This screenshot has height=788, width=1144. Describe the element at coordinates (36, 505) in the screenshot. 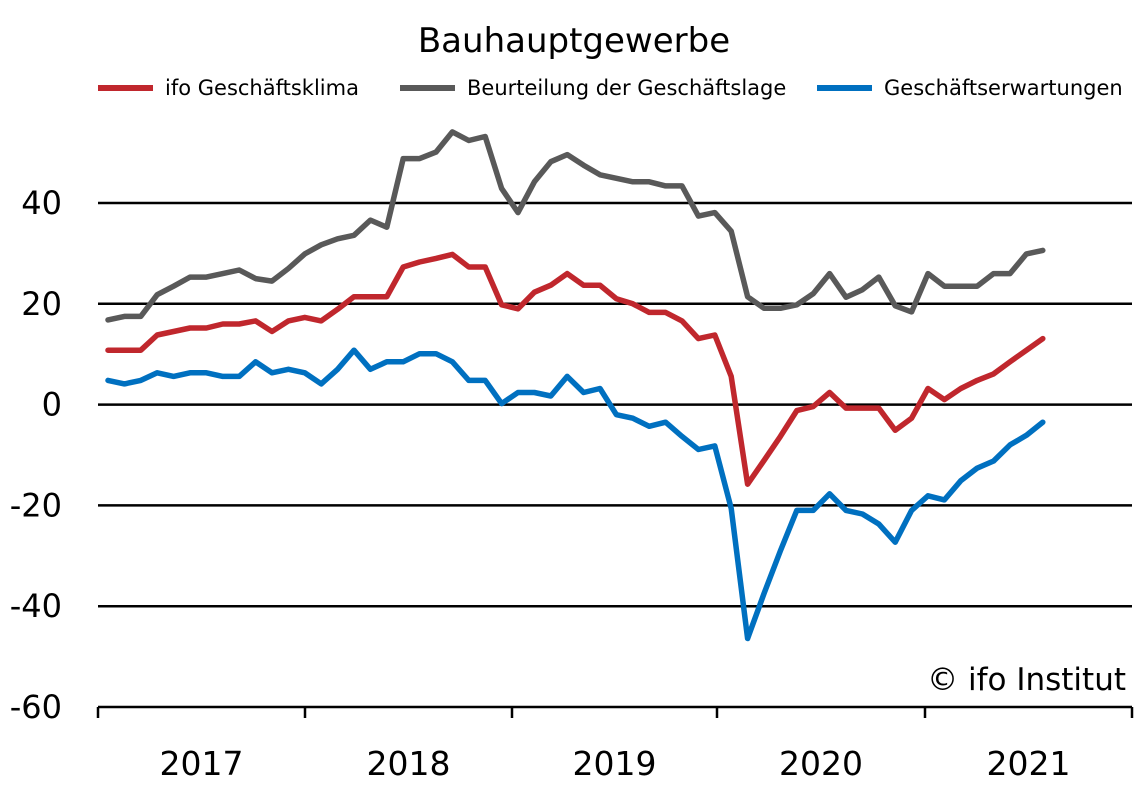

I see `y-tick-label: -20` at that location.